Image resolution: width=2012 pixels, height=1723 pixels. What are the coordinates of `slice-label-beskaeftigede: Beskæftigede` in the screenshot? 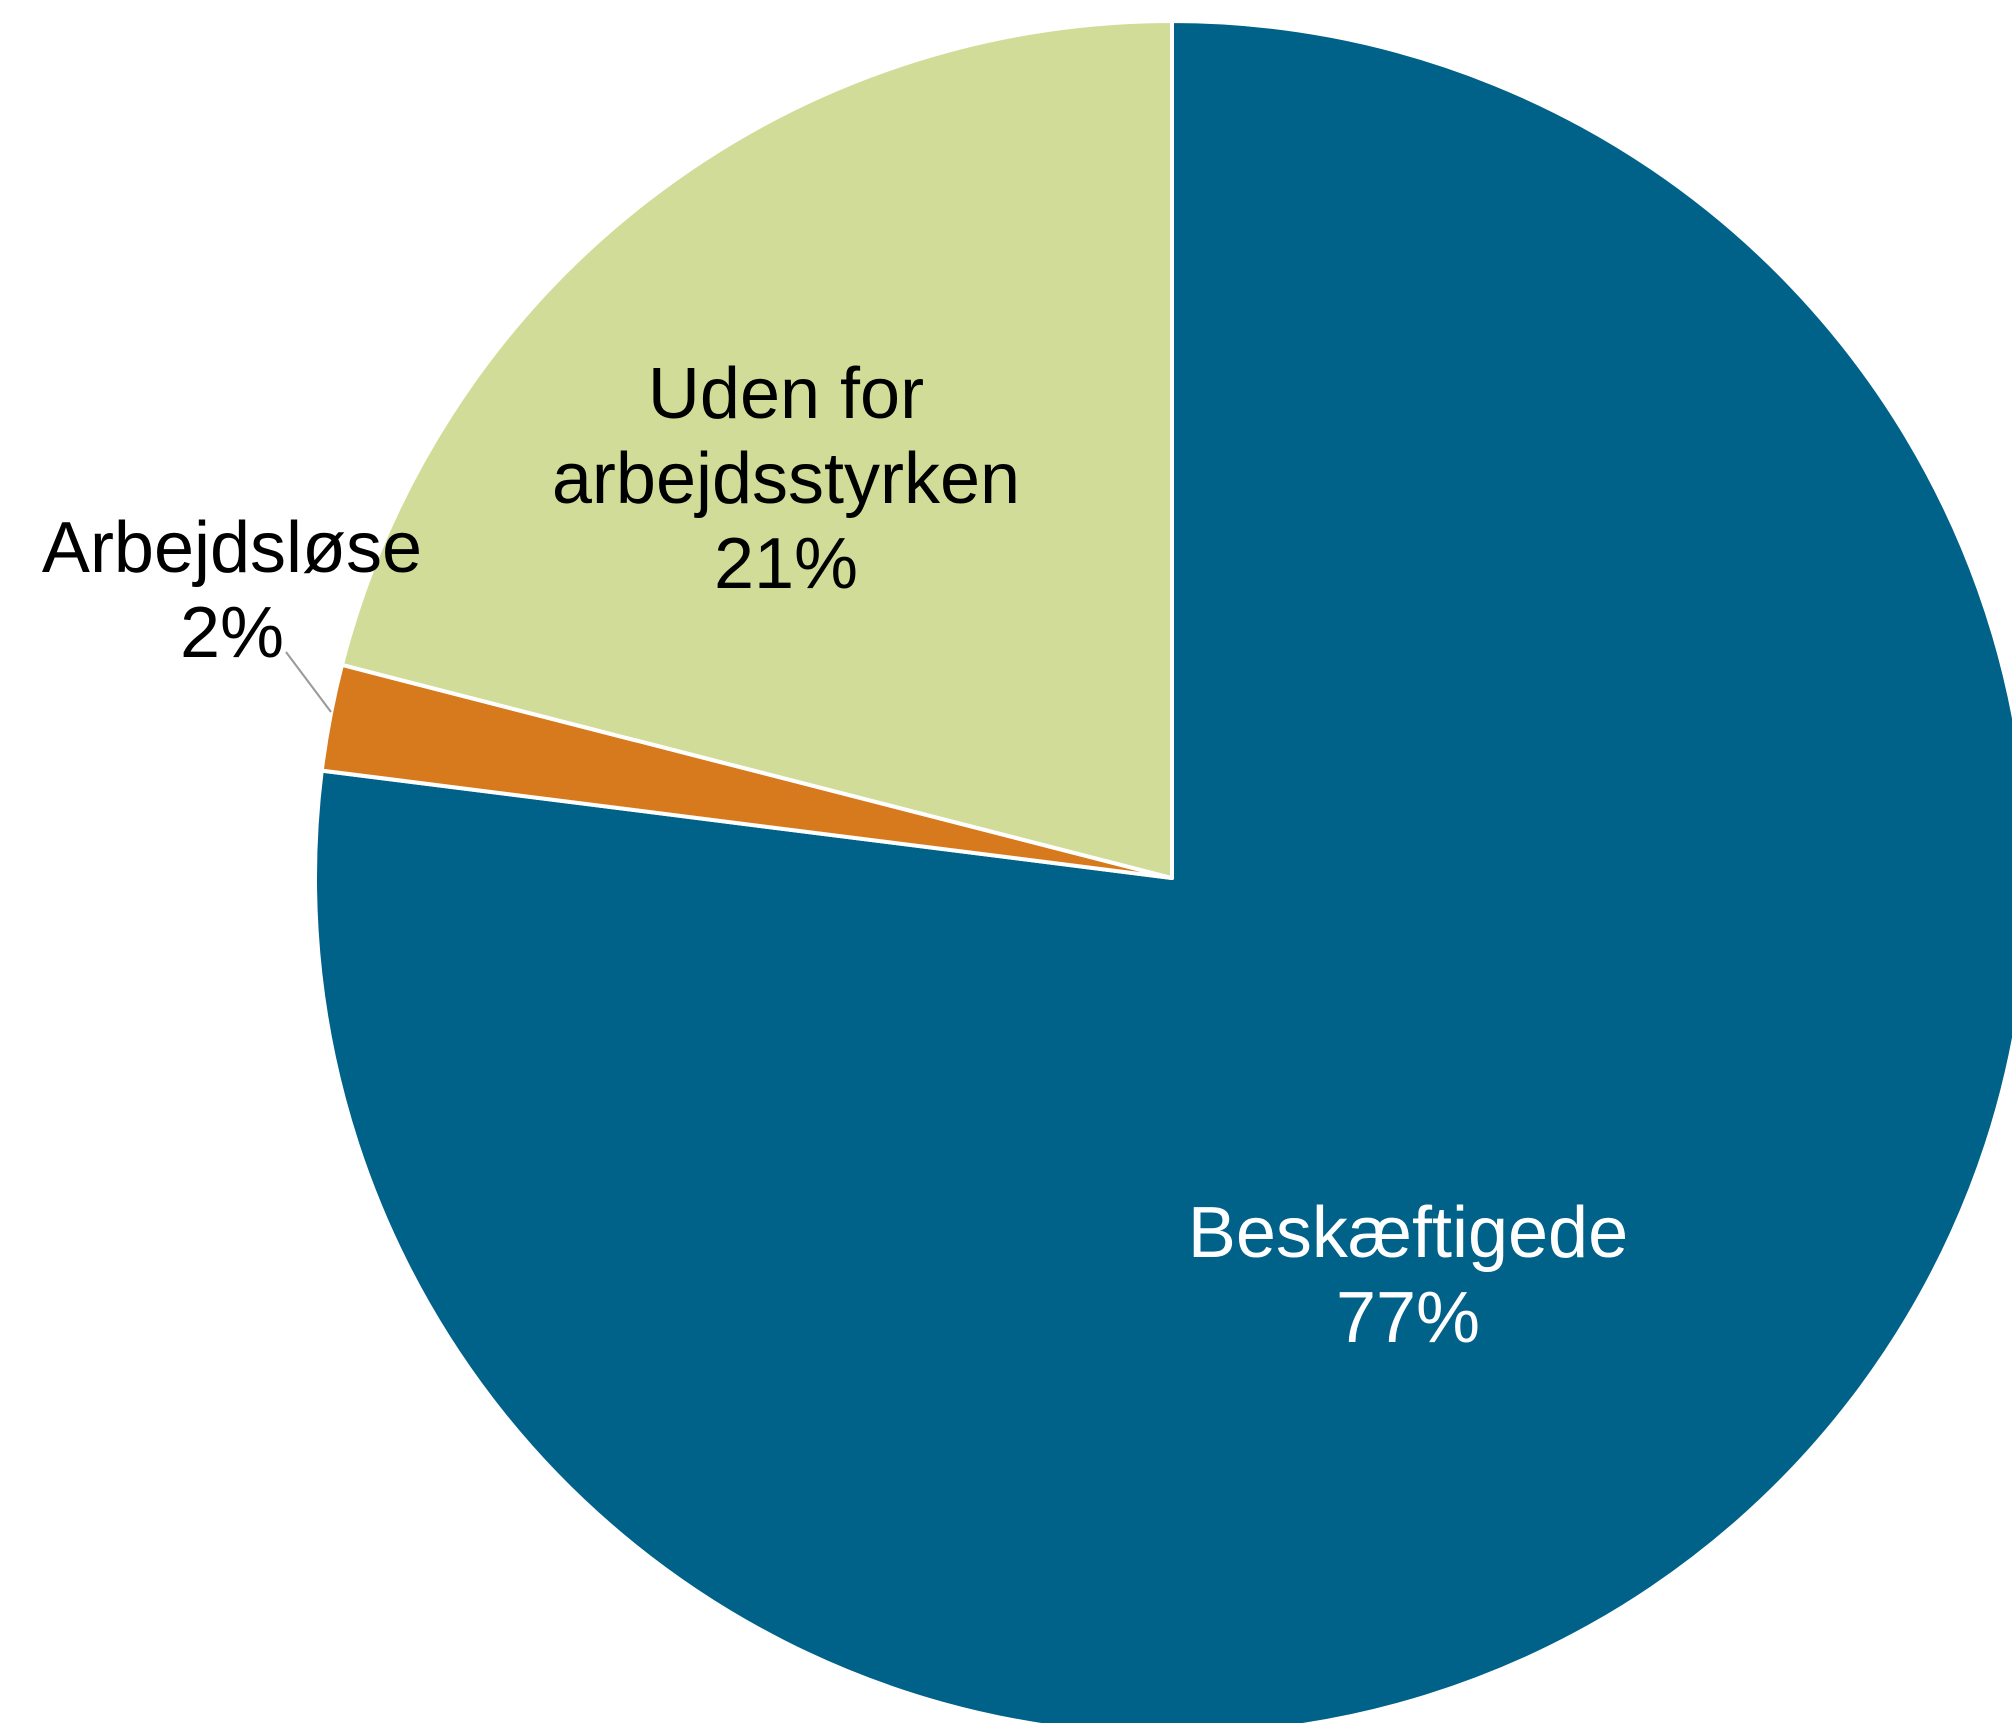 It's located at (1408, 1233).